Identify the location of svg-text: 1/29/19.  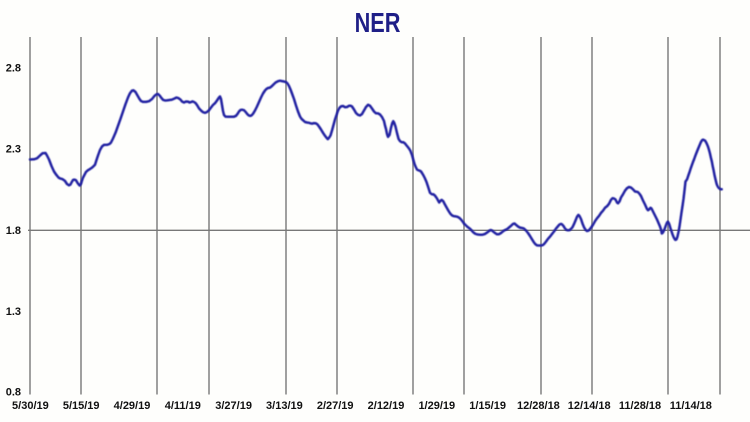
(436, 406).